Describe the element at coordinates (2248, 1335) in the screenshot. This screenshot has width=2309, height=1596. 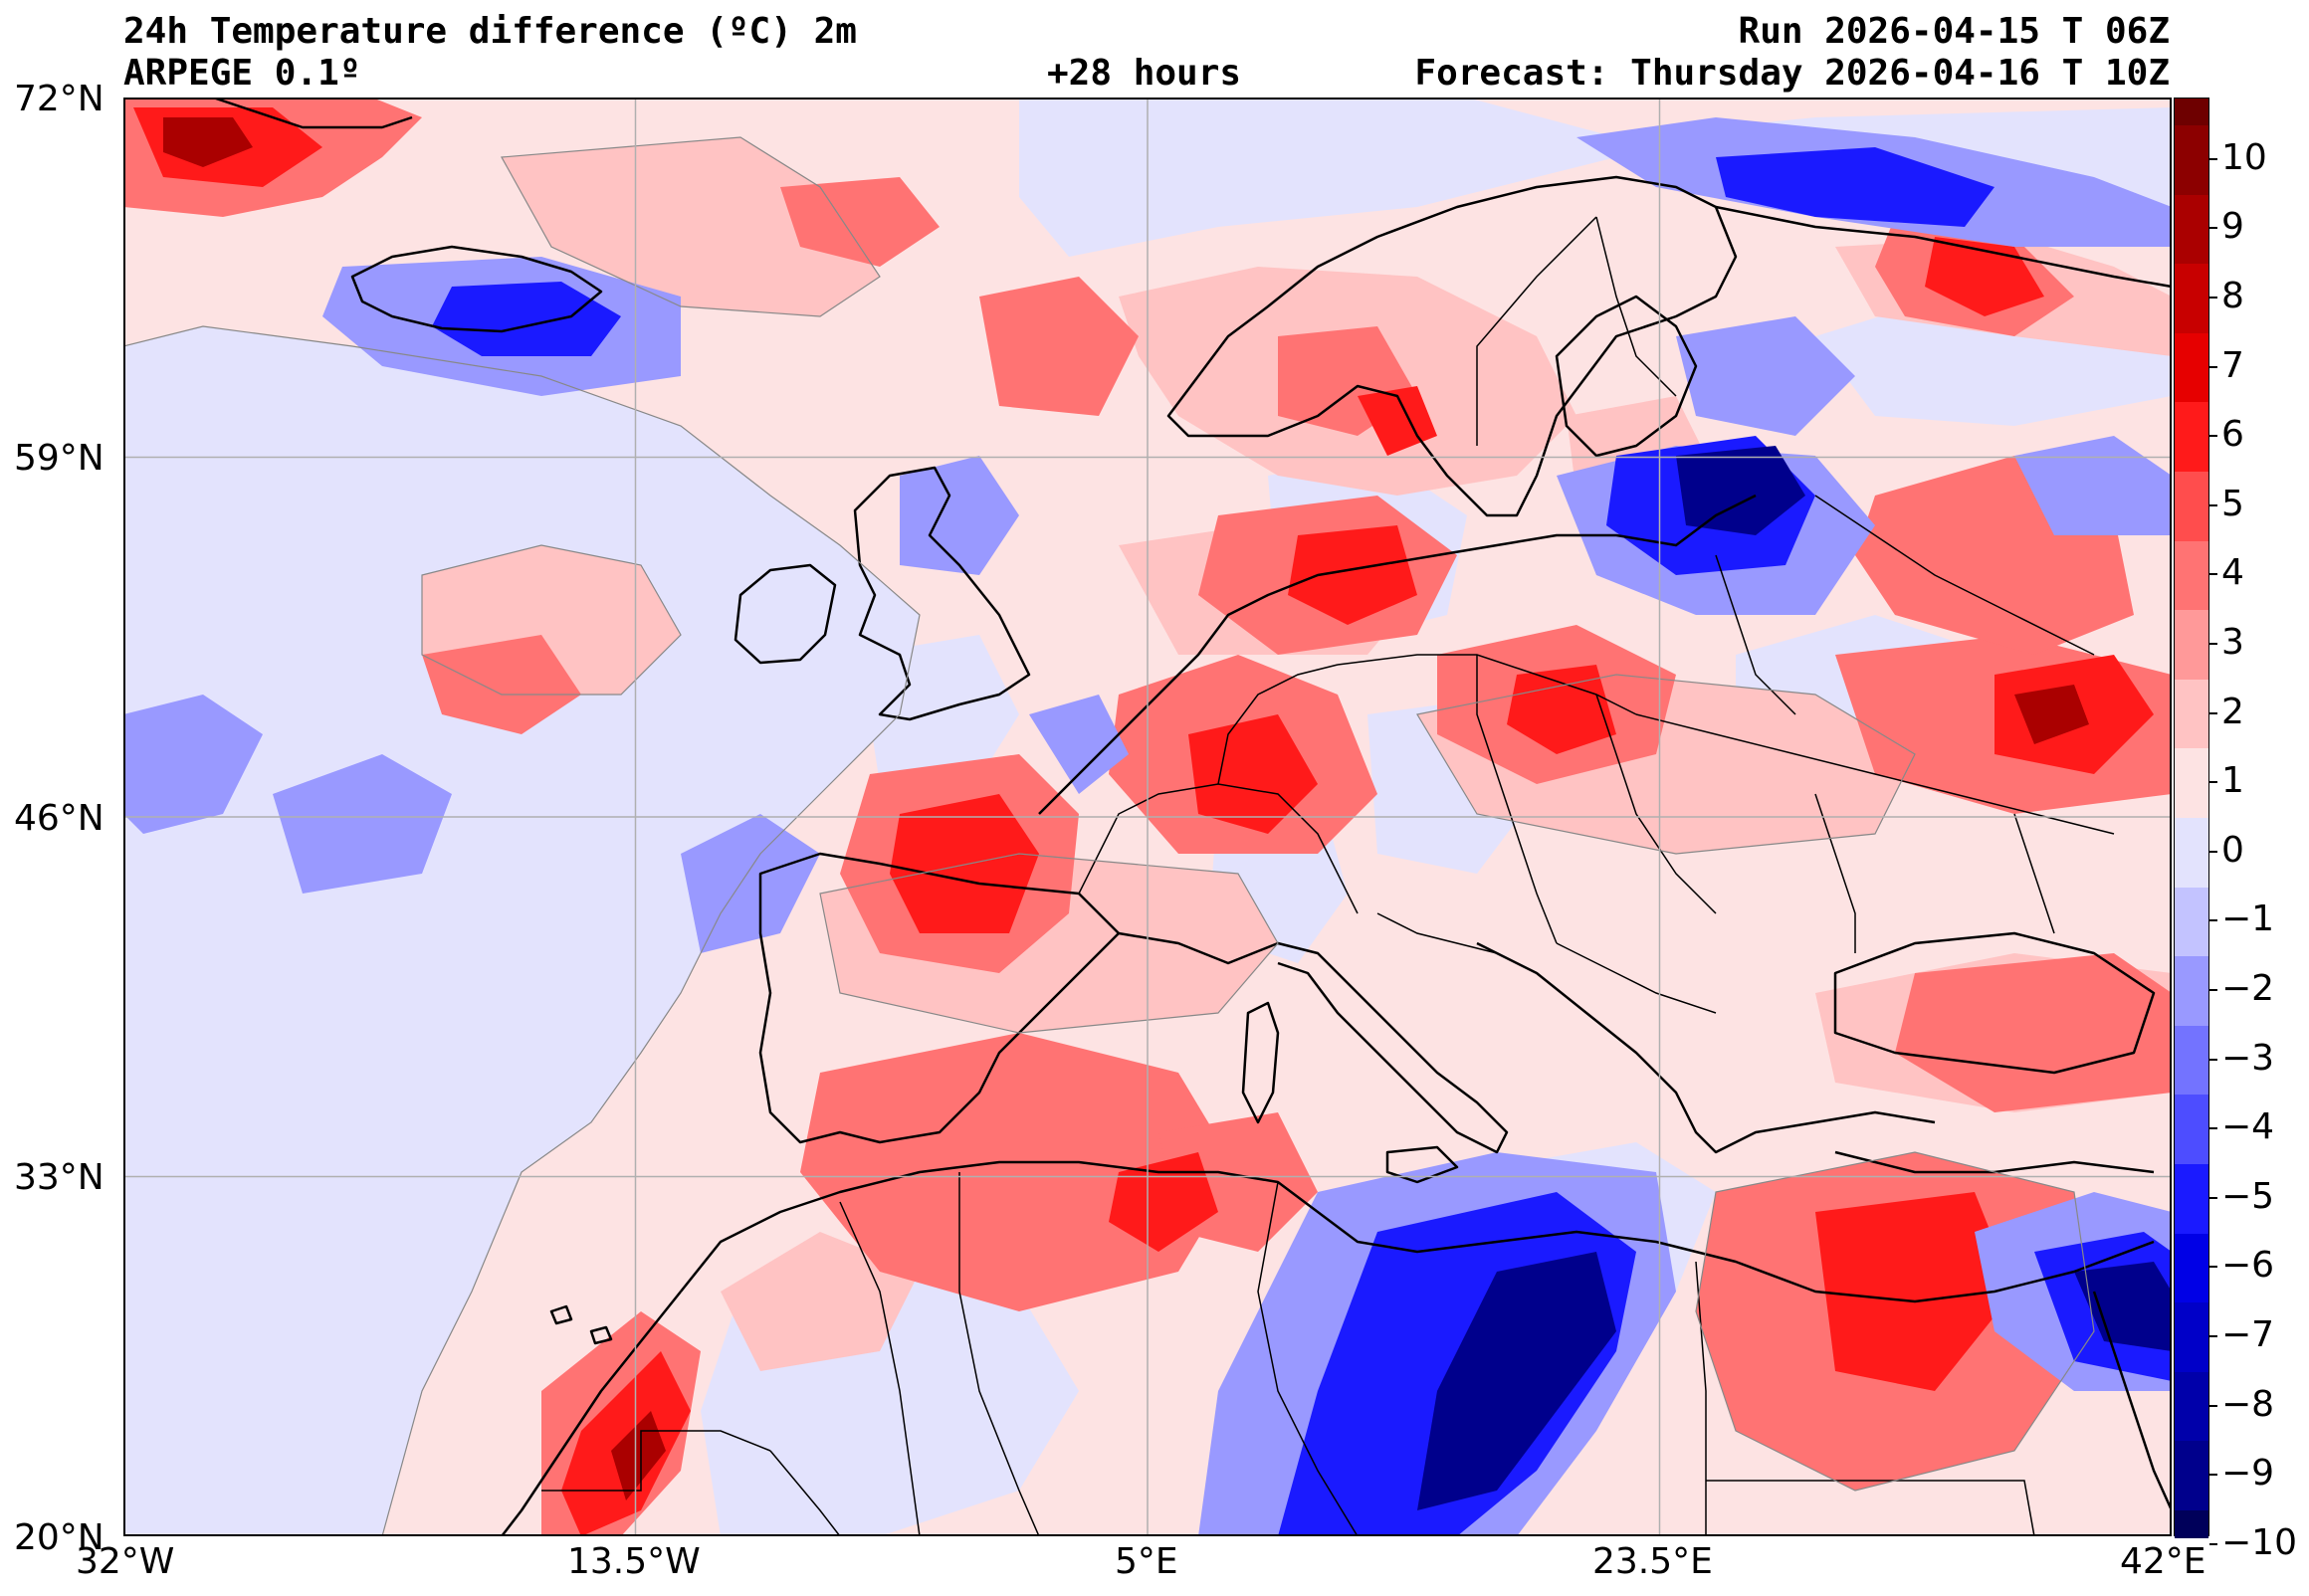
I see `colorbar-tick-label: −7` at that location.